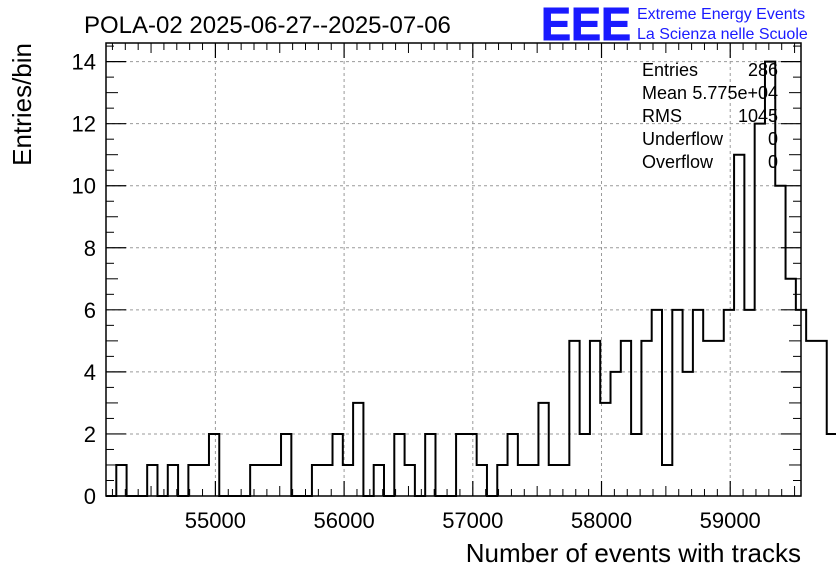 Image resolution: width=836 pixels, height=572 pixels. I want to click on stats-entries-label: Entries, so click(670, 70).